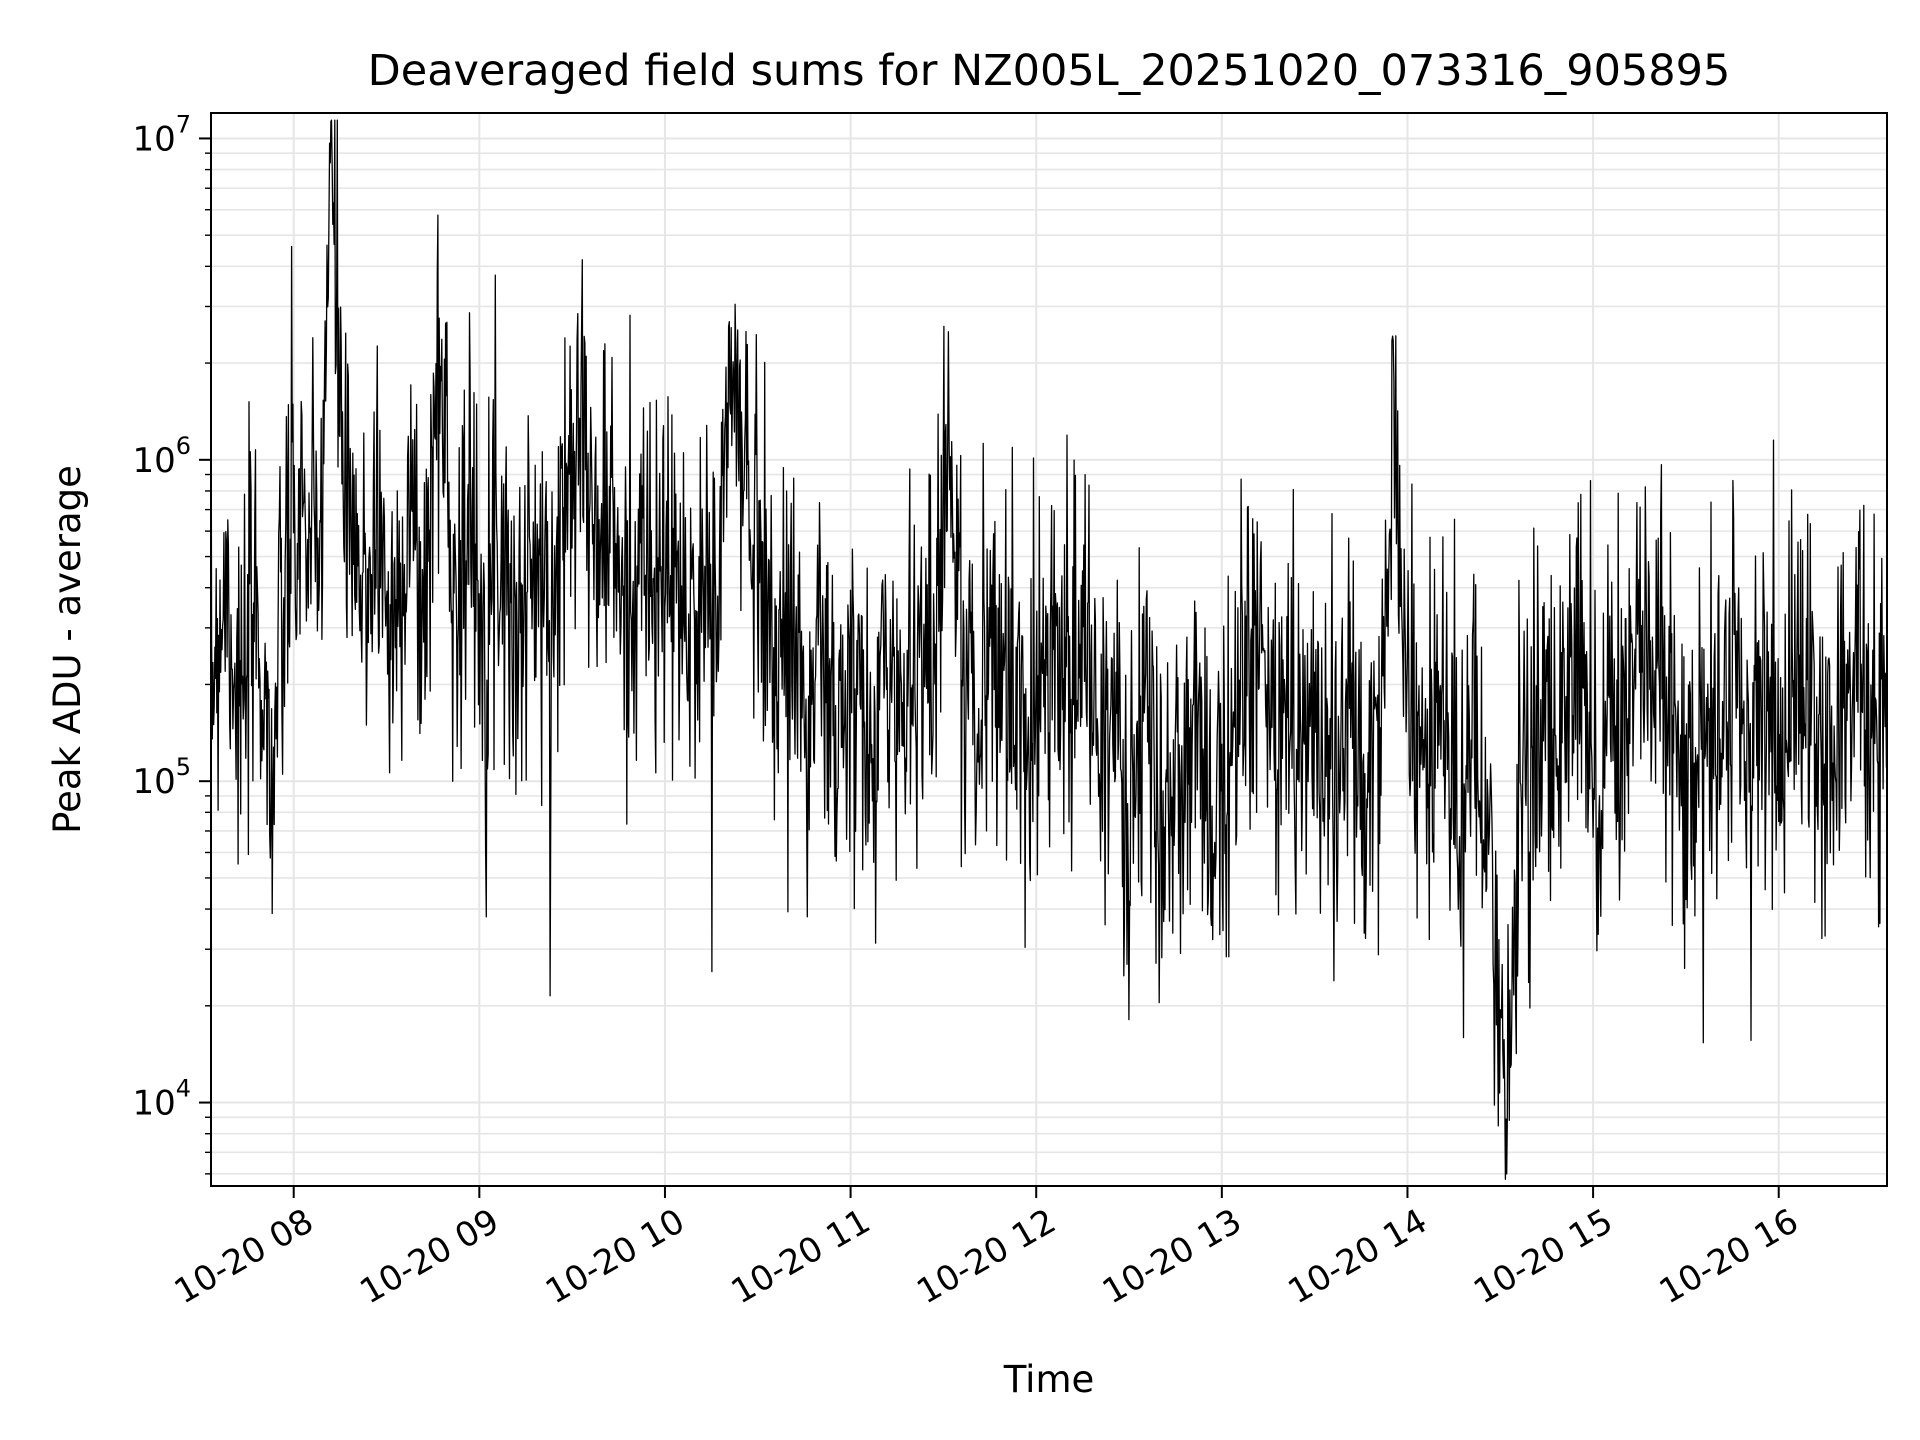  I want to click on y-tick-label: 10⁶, so click(161, 456).